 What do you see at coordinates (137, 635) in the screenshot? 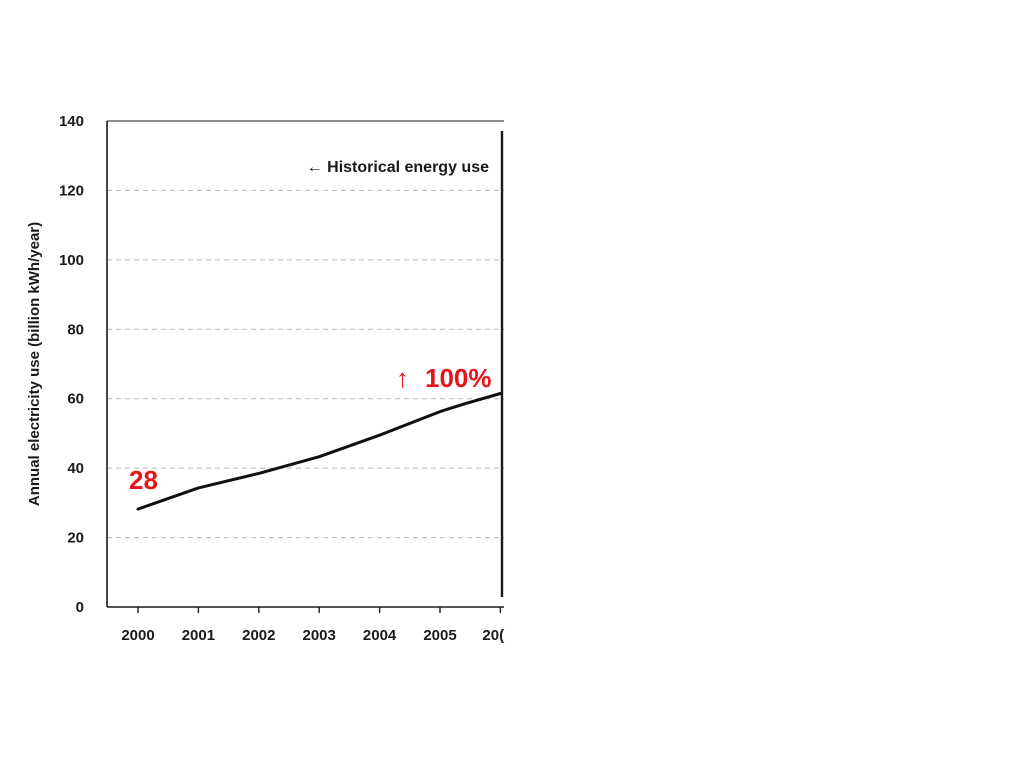
I see `x-tick-label: 2000` at bounding box center [137, 635].